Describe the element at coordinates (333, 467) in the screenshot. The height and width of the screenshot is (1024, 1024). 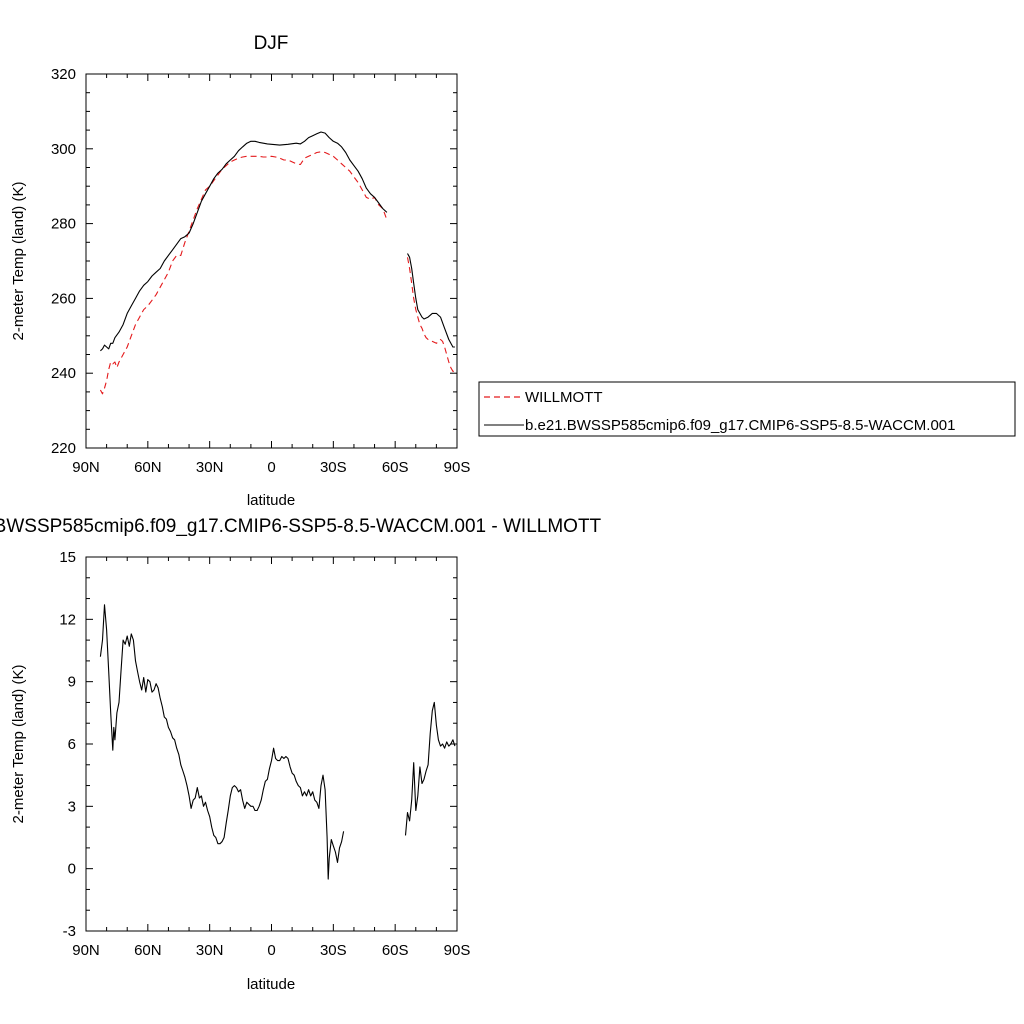
I see `top-x-tick-label: 30S` at that location.